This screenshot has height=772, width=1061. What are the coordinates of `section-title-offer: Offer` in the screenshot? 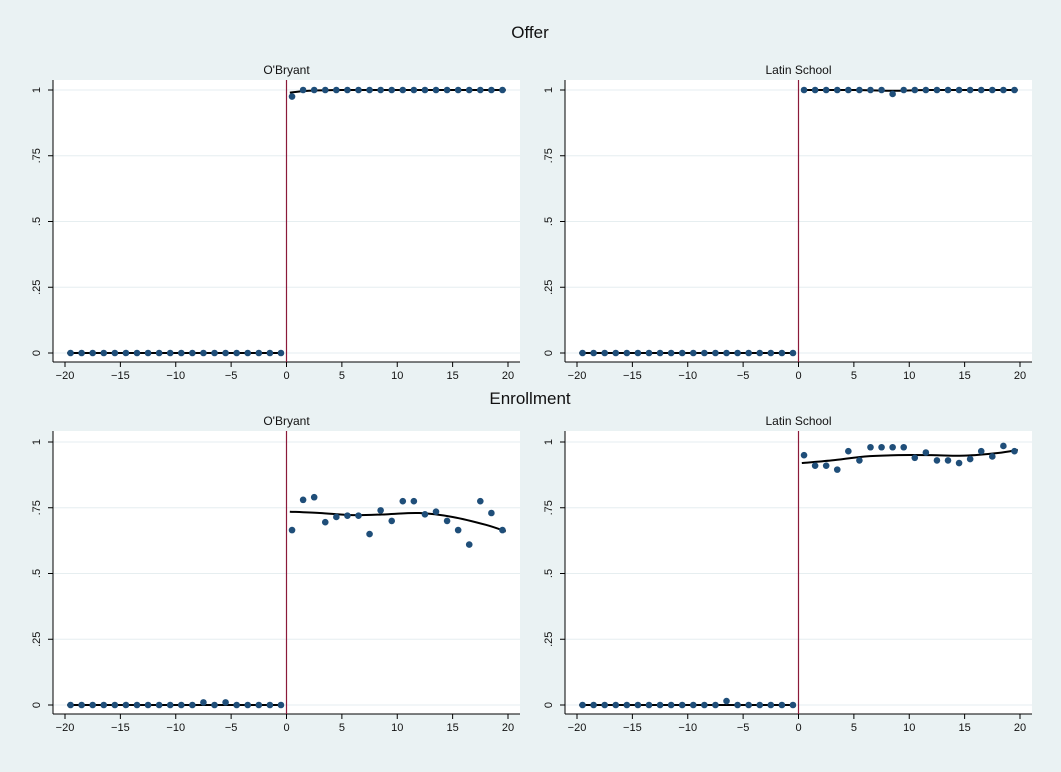 It's located at (530, 32).